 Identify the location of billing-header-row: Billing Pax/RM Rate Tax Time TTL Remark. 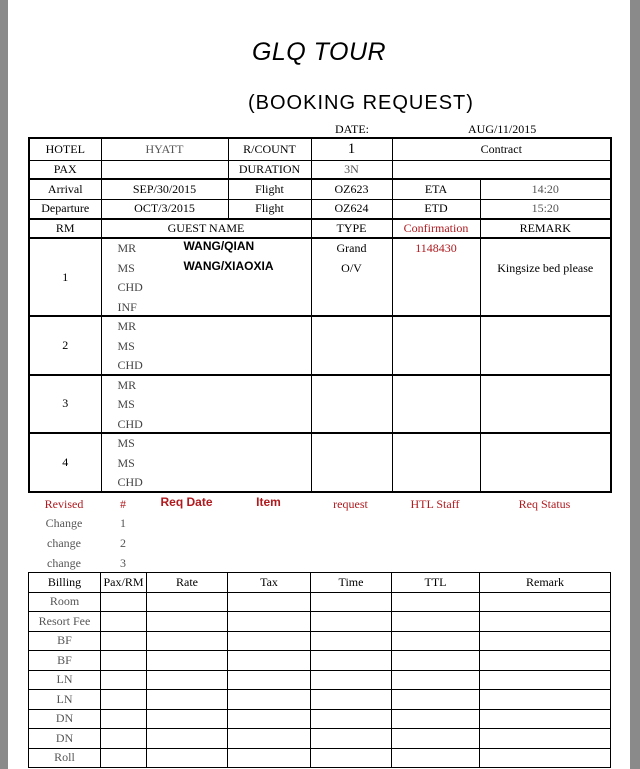
(319, 582).